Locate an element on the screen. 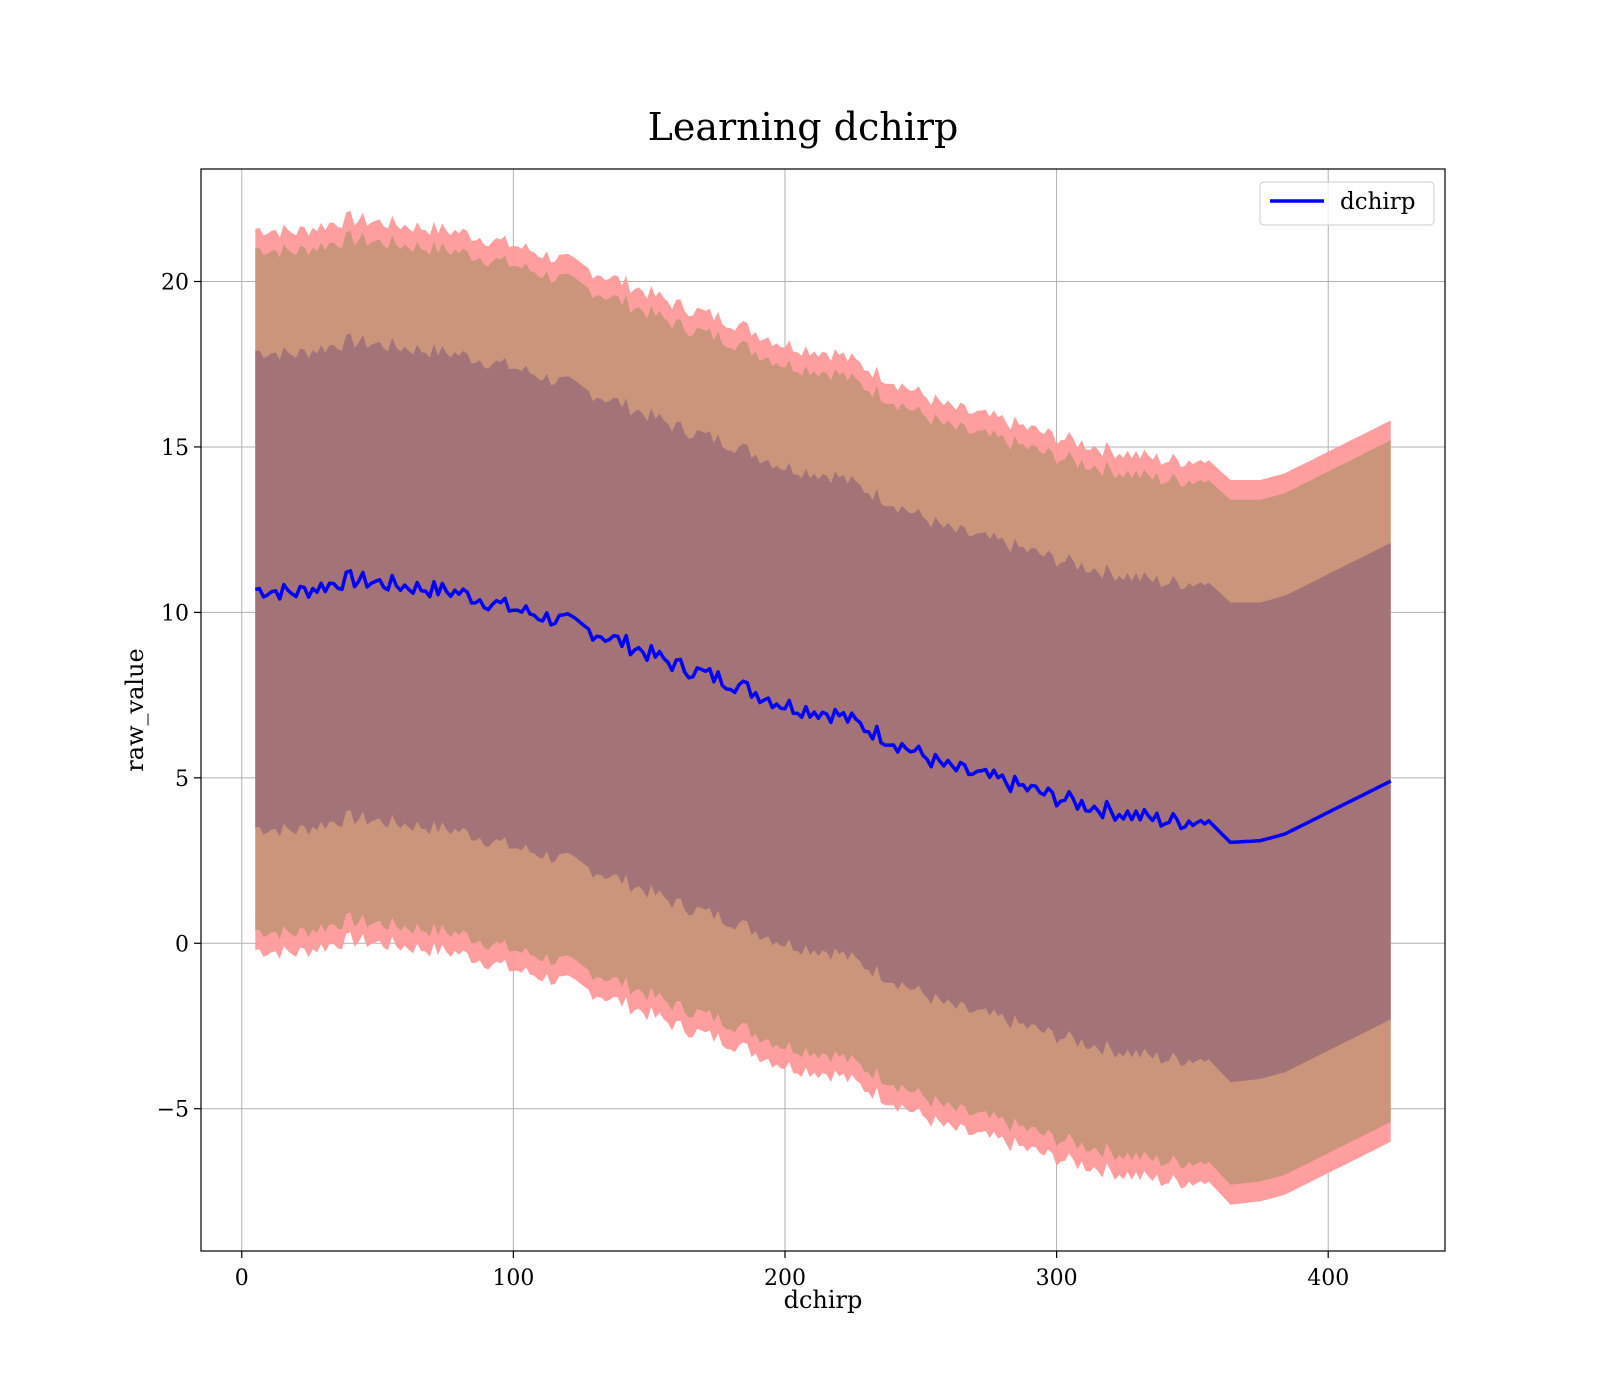 The width and height of the screenshot is (1600, 1400). y-axis: −5 0 5 10 15 20 is located at coordinates (179, 697).